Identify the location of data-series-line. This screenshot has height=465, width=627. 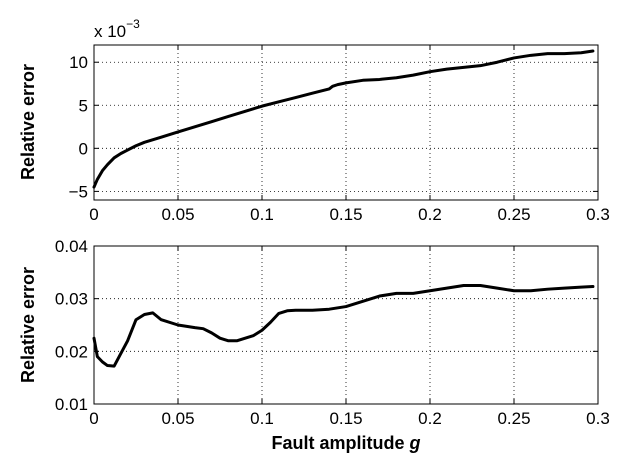
(343, 326).